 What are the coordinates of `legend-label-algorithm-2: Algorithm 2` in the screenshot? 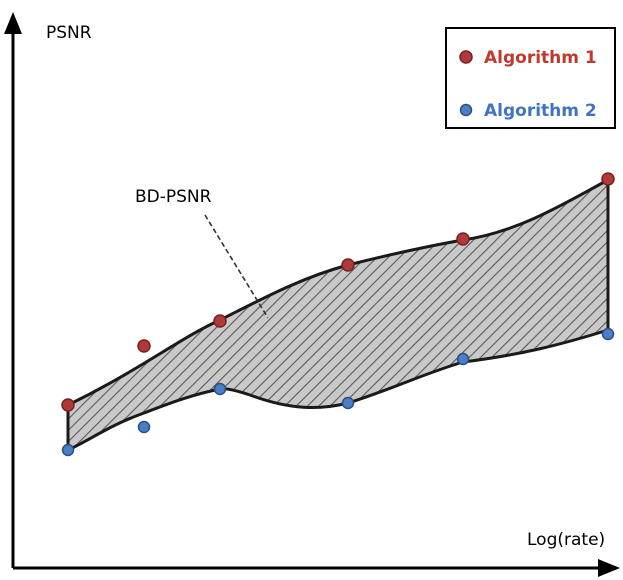 It's located at (540, 111).